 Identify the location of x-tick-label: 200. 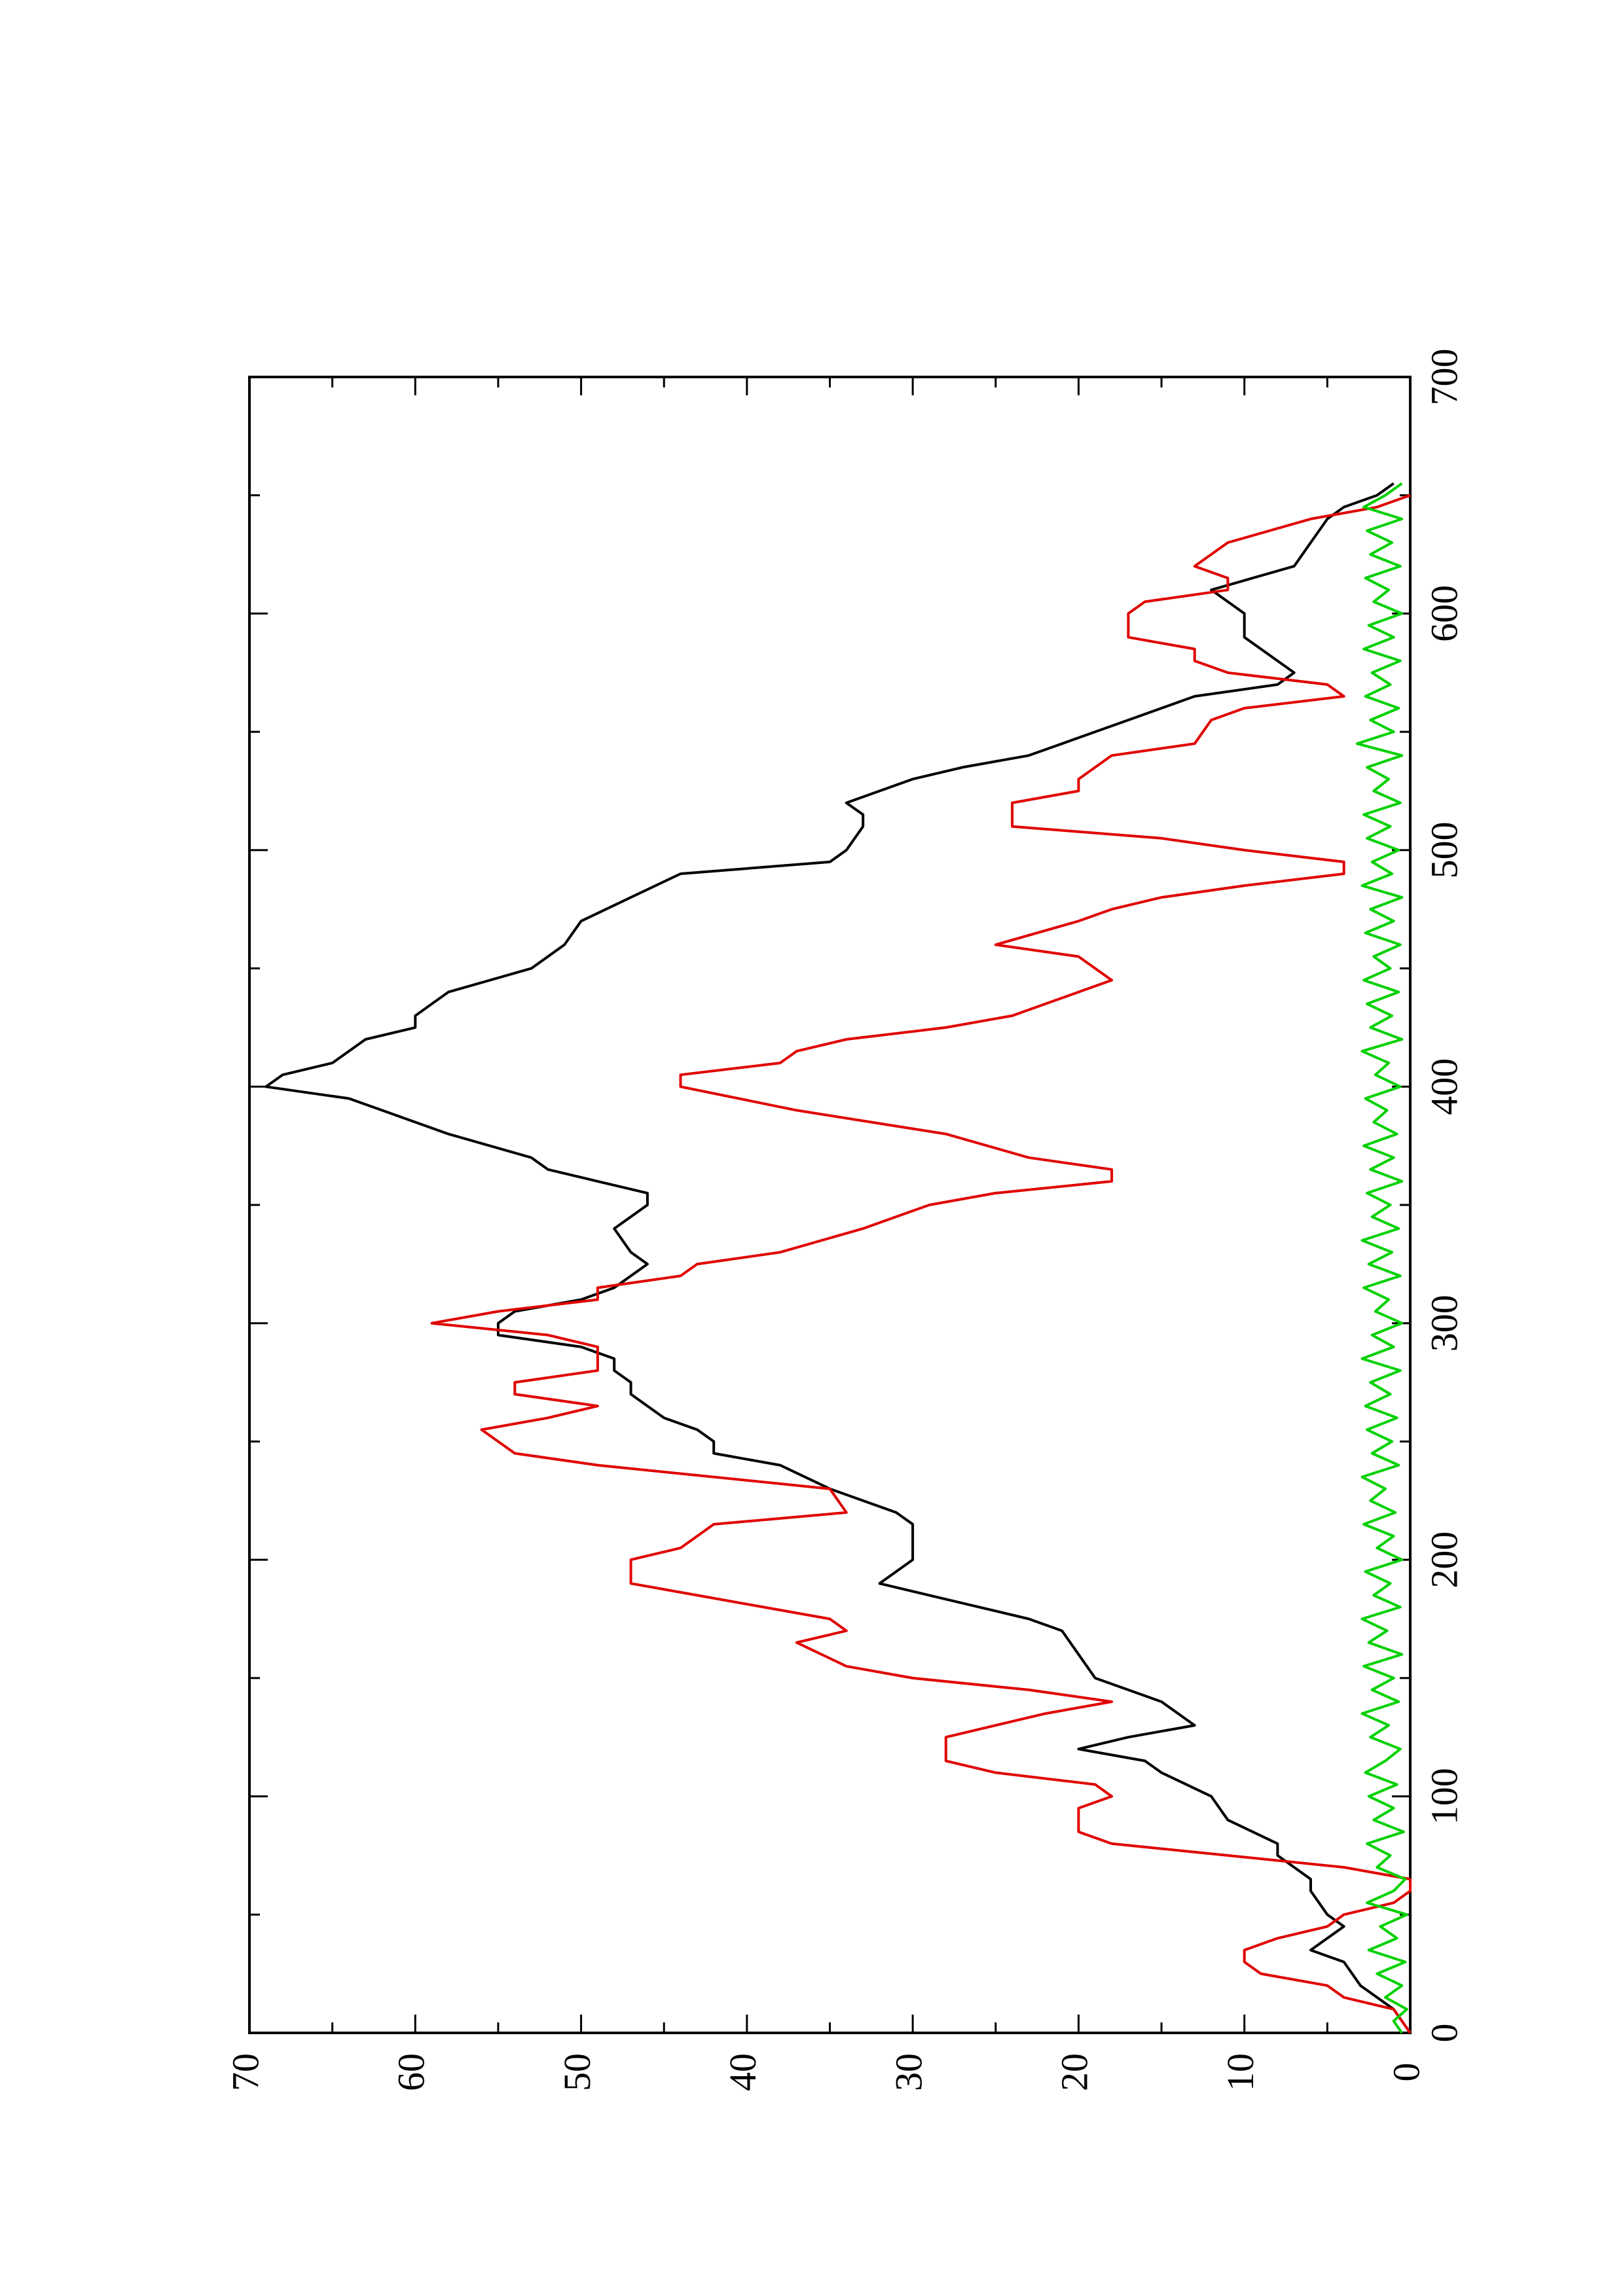
(1444, 1560).